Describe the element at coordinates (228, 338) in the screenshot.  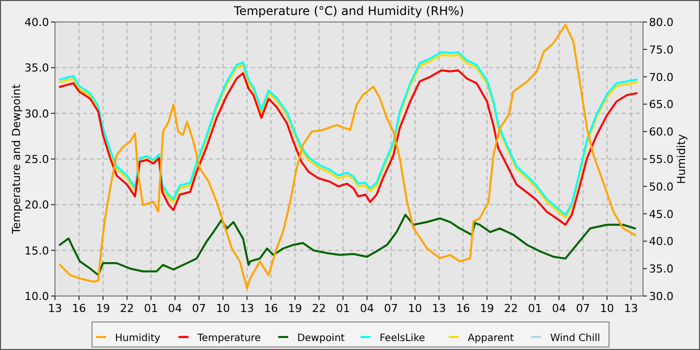
I see `legend-label: Temperature` at that location.